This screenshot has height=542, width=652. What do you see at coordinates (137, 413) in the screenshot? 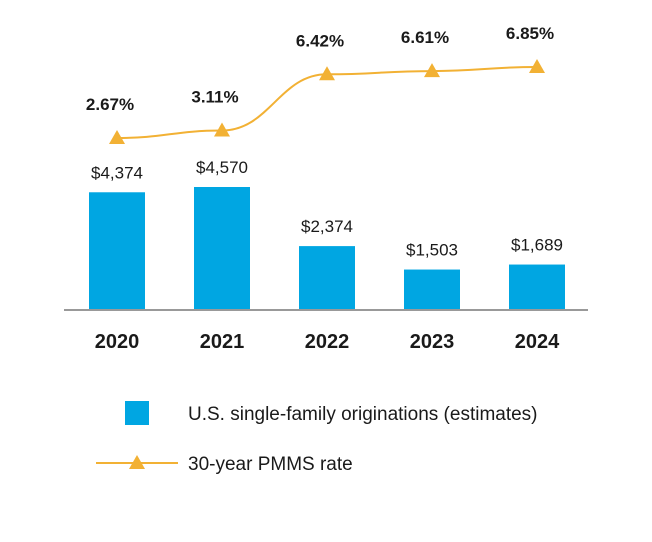
I see `legend-bar-swatch` at bounding box center [137, 413].